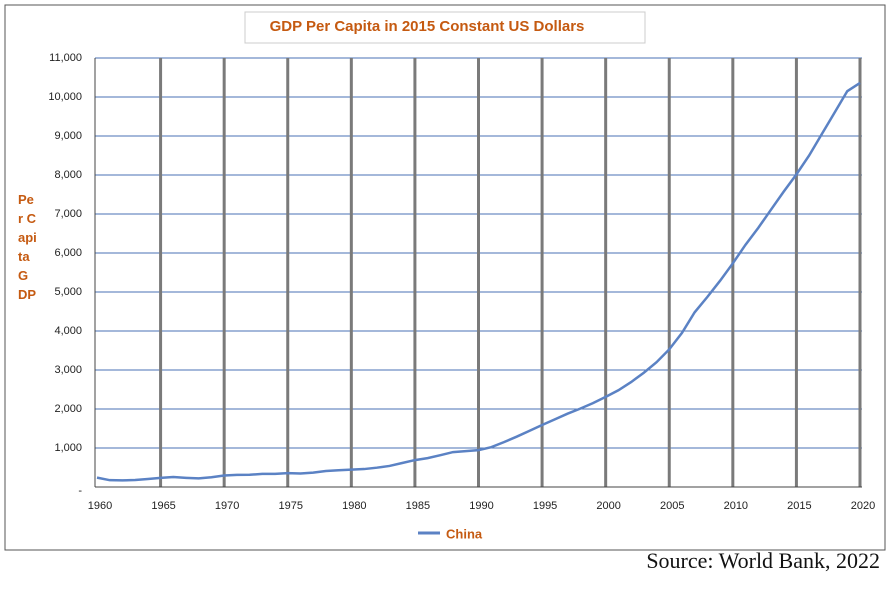 The width and height of the screenshot is (895, 589). I want to click on legend-label: China, so click(464, 533).